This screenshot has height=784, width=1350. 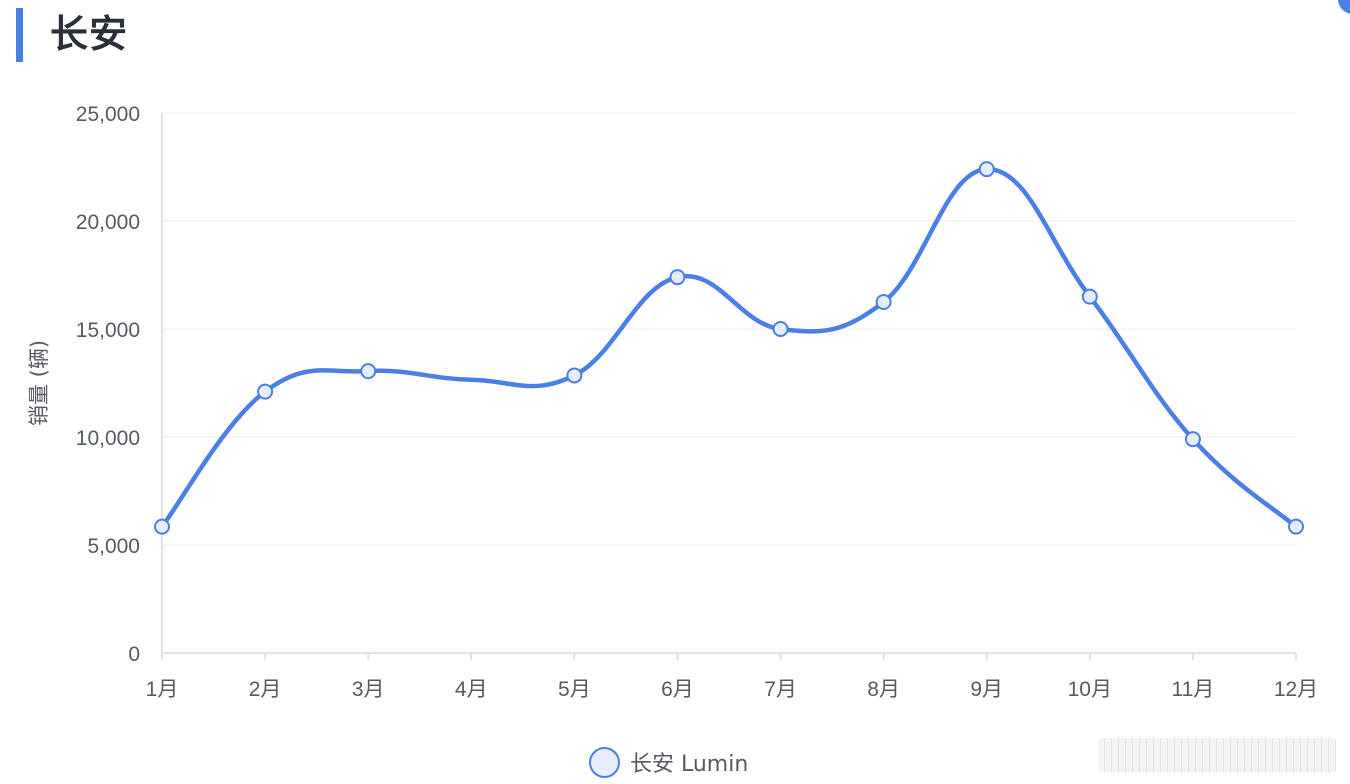 What do you see at coordinates (113, 546) in the screenshot?
I see `y-tick-label: 5,000` at bounding box center [113, 546].